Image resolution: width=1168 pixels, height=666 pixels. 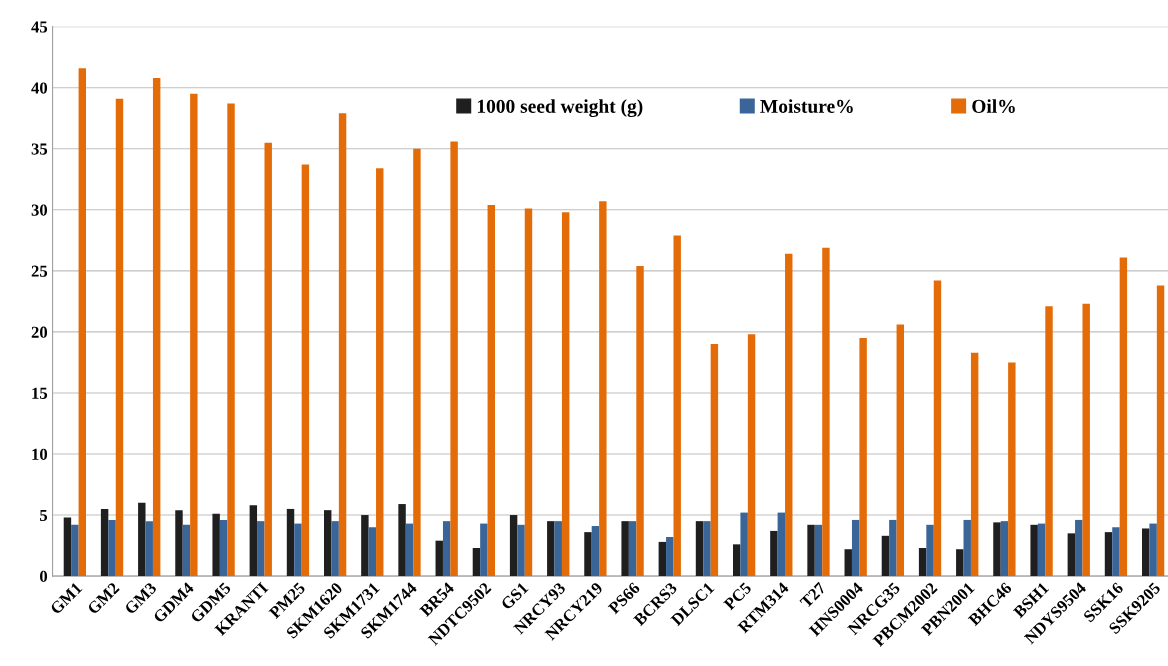 I want to click on legend-label: Oil%, so click(x=993, y=106).